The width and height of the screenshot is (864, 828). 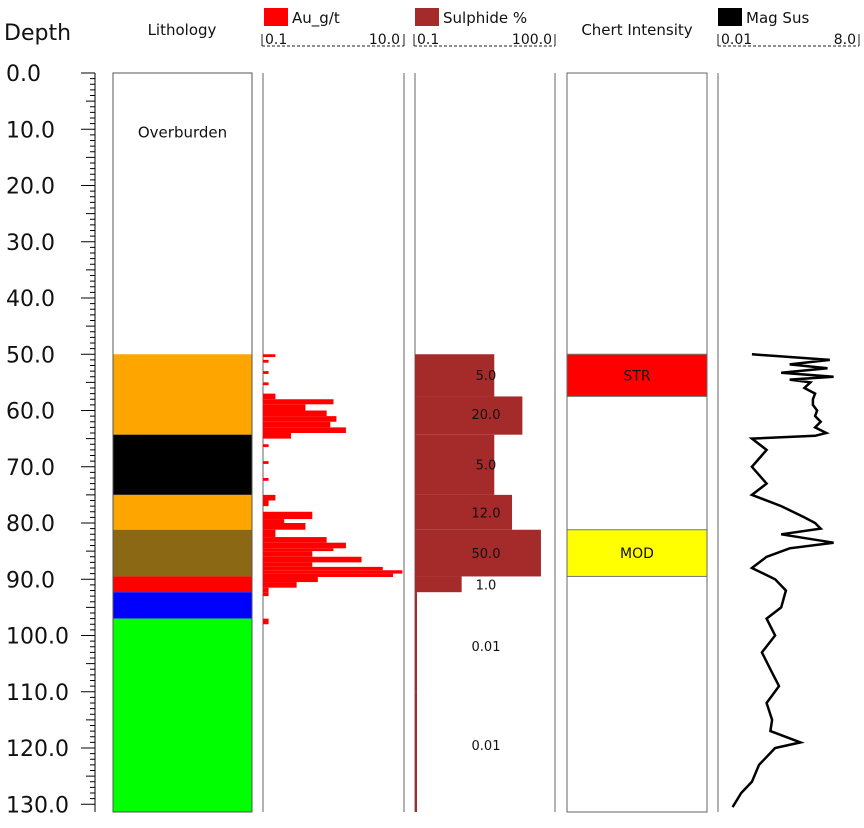 I want to click on lithology-title: Lithology, so click(x=182, y=30).